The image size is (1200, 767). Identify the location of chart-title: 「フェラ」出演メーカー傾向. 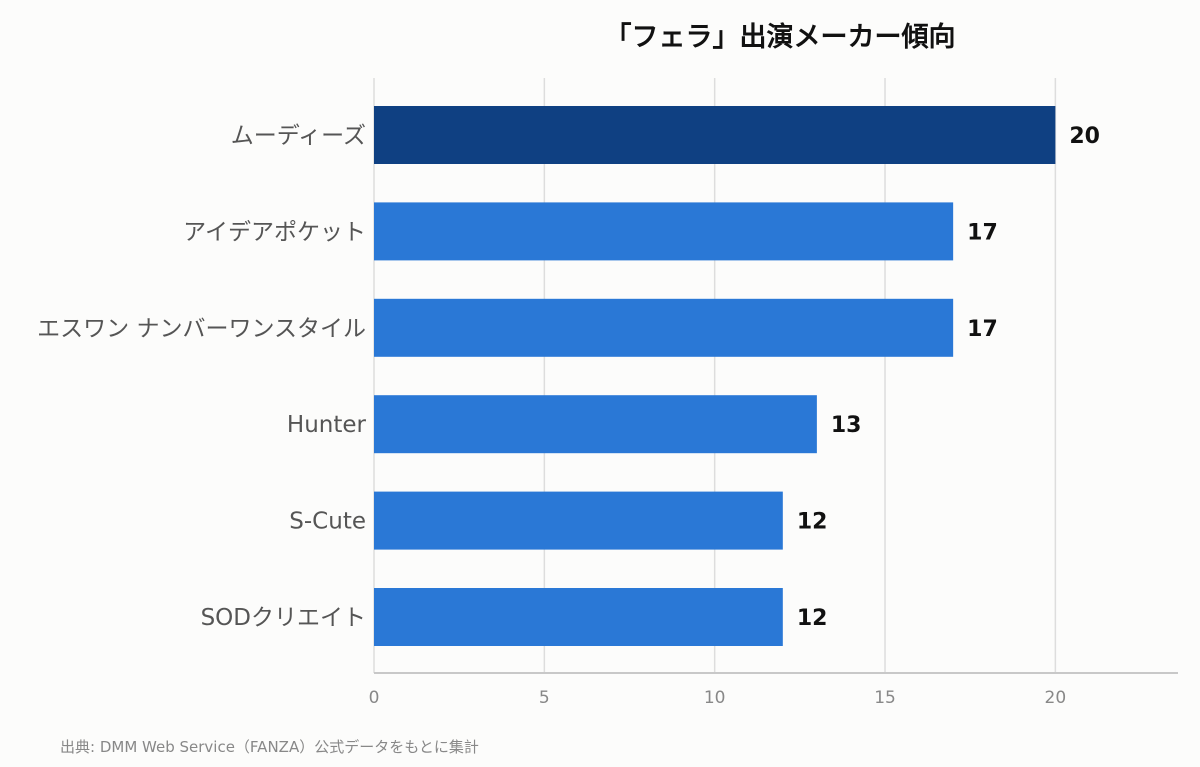
(780, 37).